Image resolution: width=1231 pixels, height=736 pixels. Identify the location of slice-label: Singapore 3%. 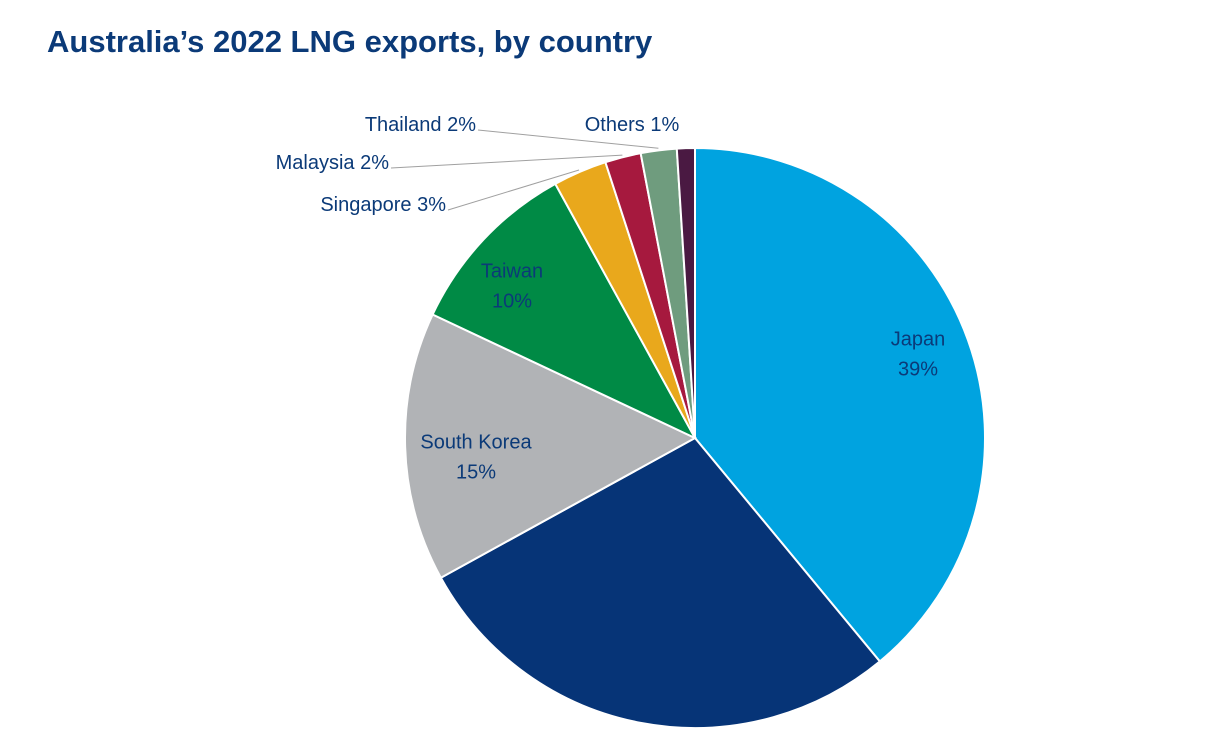
(383, 205).